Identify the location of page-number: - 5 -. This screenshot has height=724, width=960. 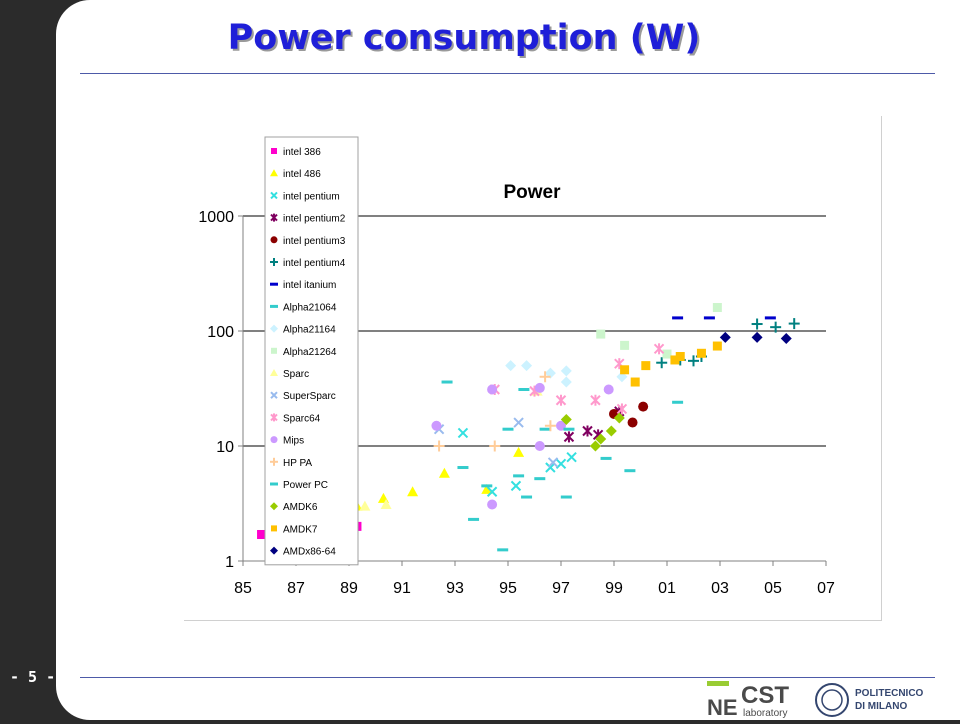
(33, 677).